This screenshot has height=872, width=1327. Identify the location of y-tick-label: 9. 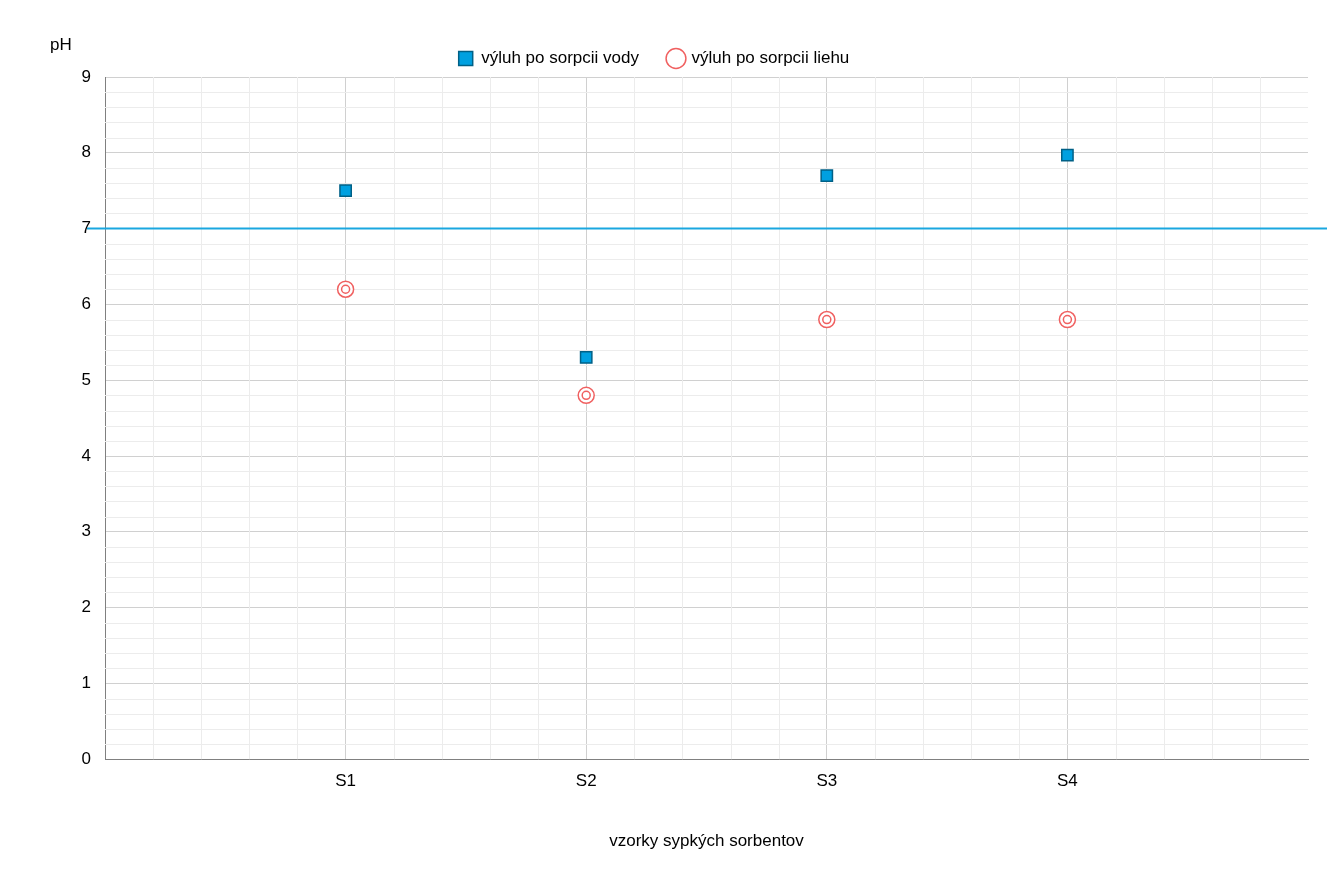
(86, 76).